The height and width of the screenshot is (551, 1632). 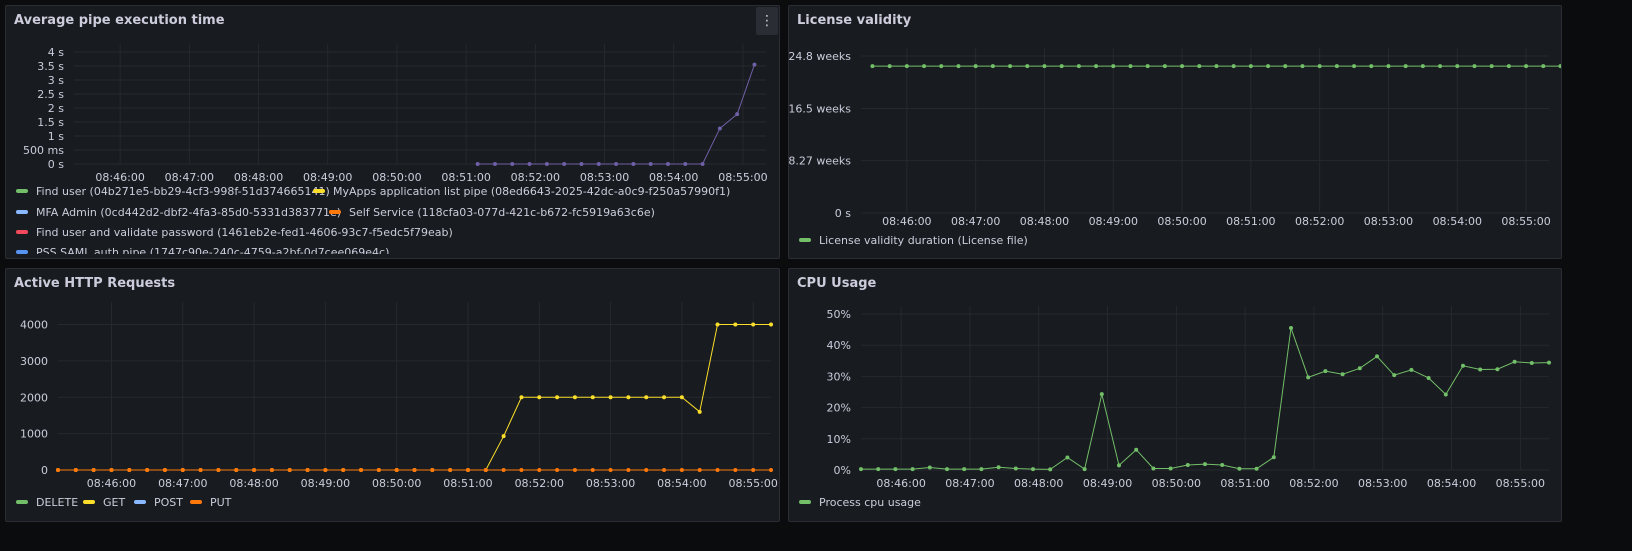 I want to click on y-tick-label: 4 s, so click(x=56, y=52).